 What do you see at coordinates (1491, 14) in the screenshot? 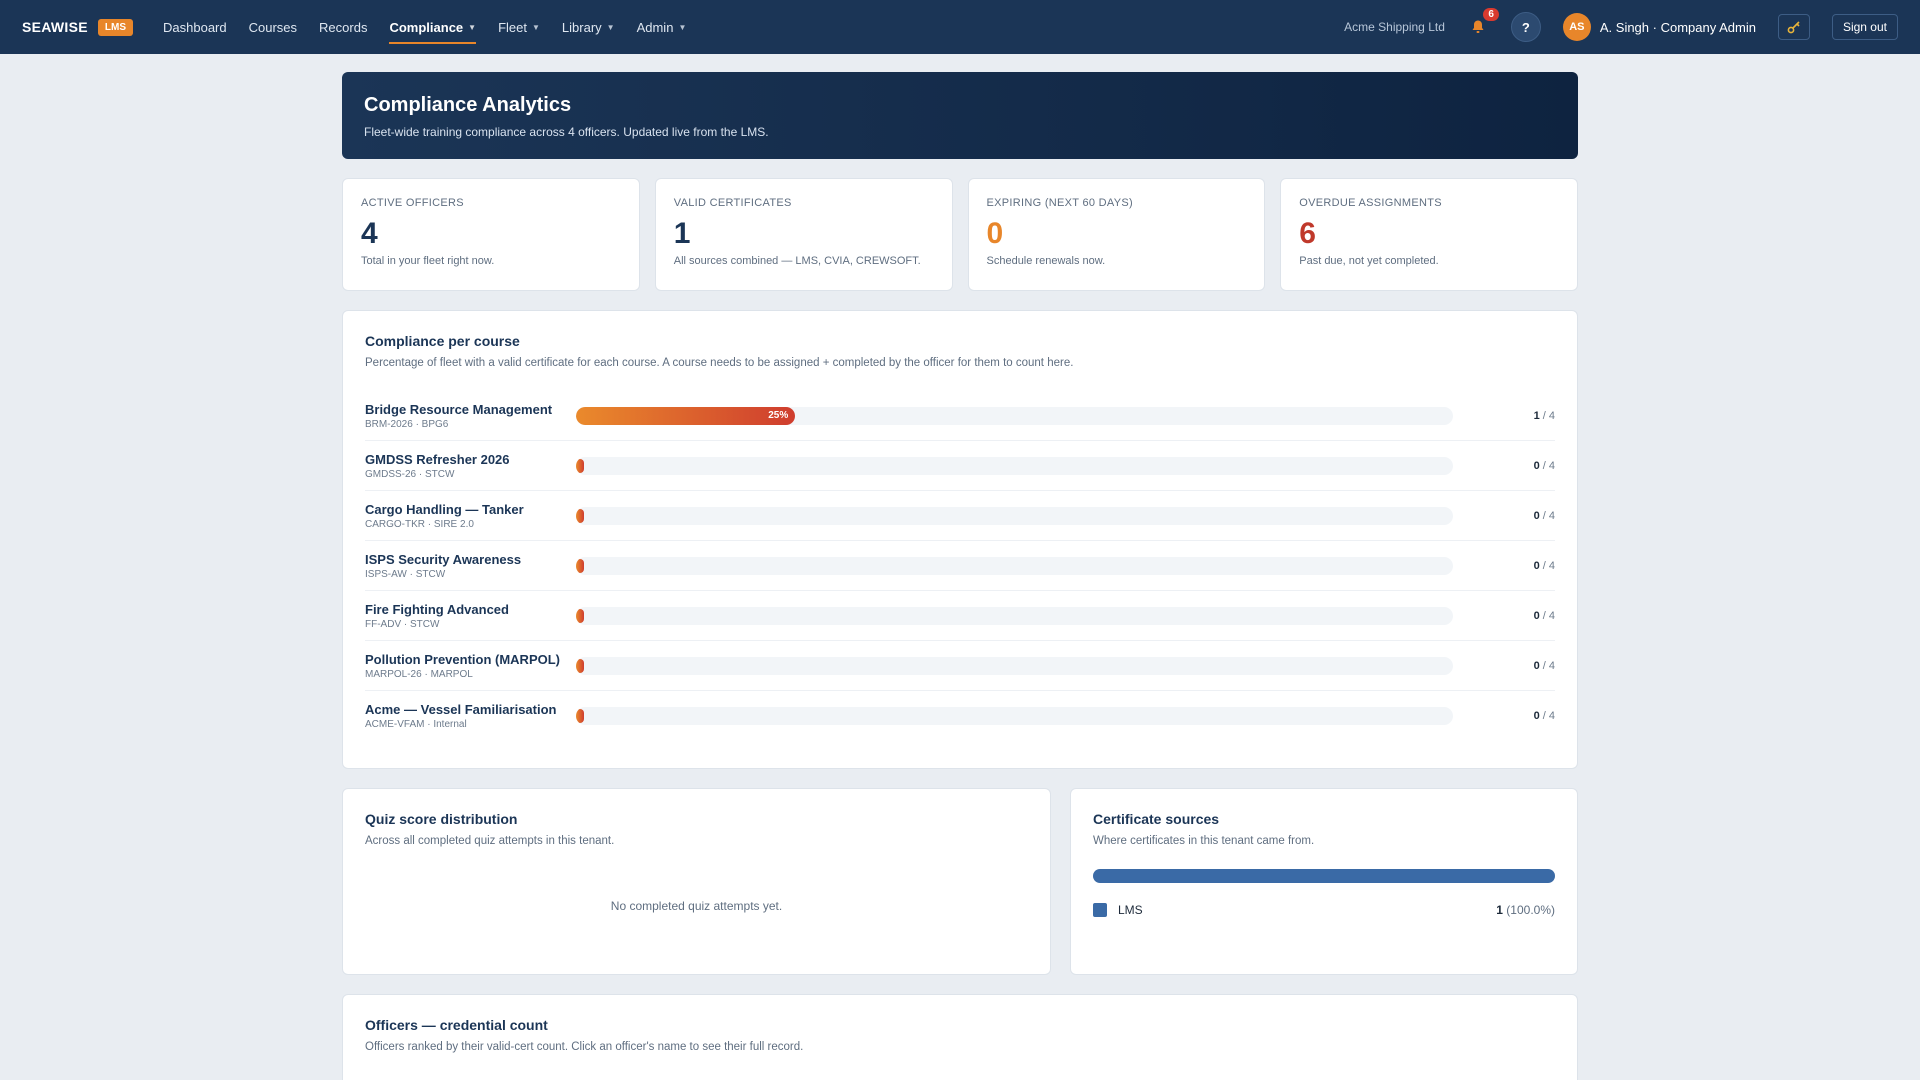
I see `notification-count-badge: 6` at bounding box center [1491, 14].